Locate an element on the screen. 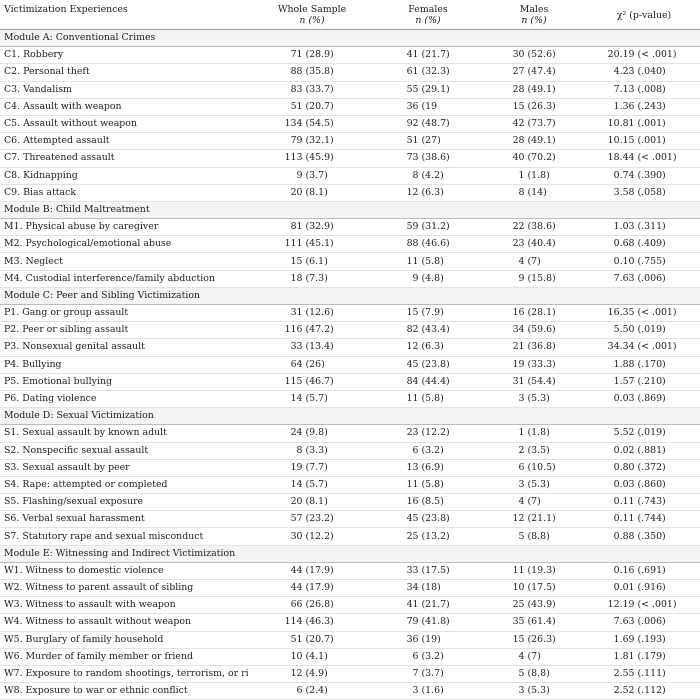 This screenshot has width=700, height=700. males-cell: 21 (36.8) is located at coordinates (534, 347).